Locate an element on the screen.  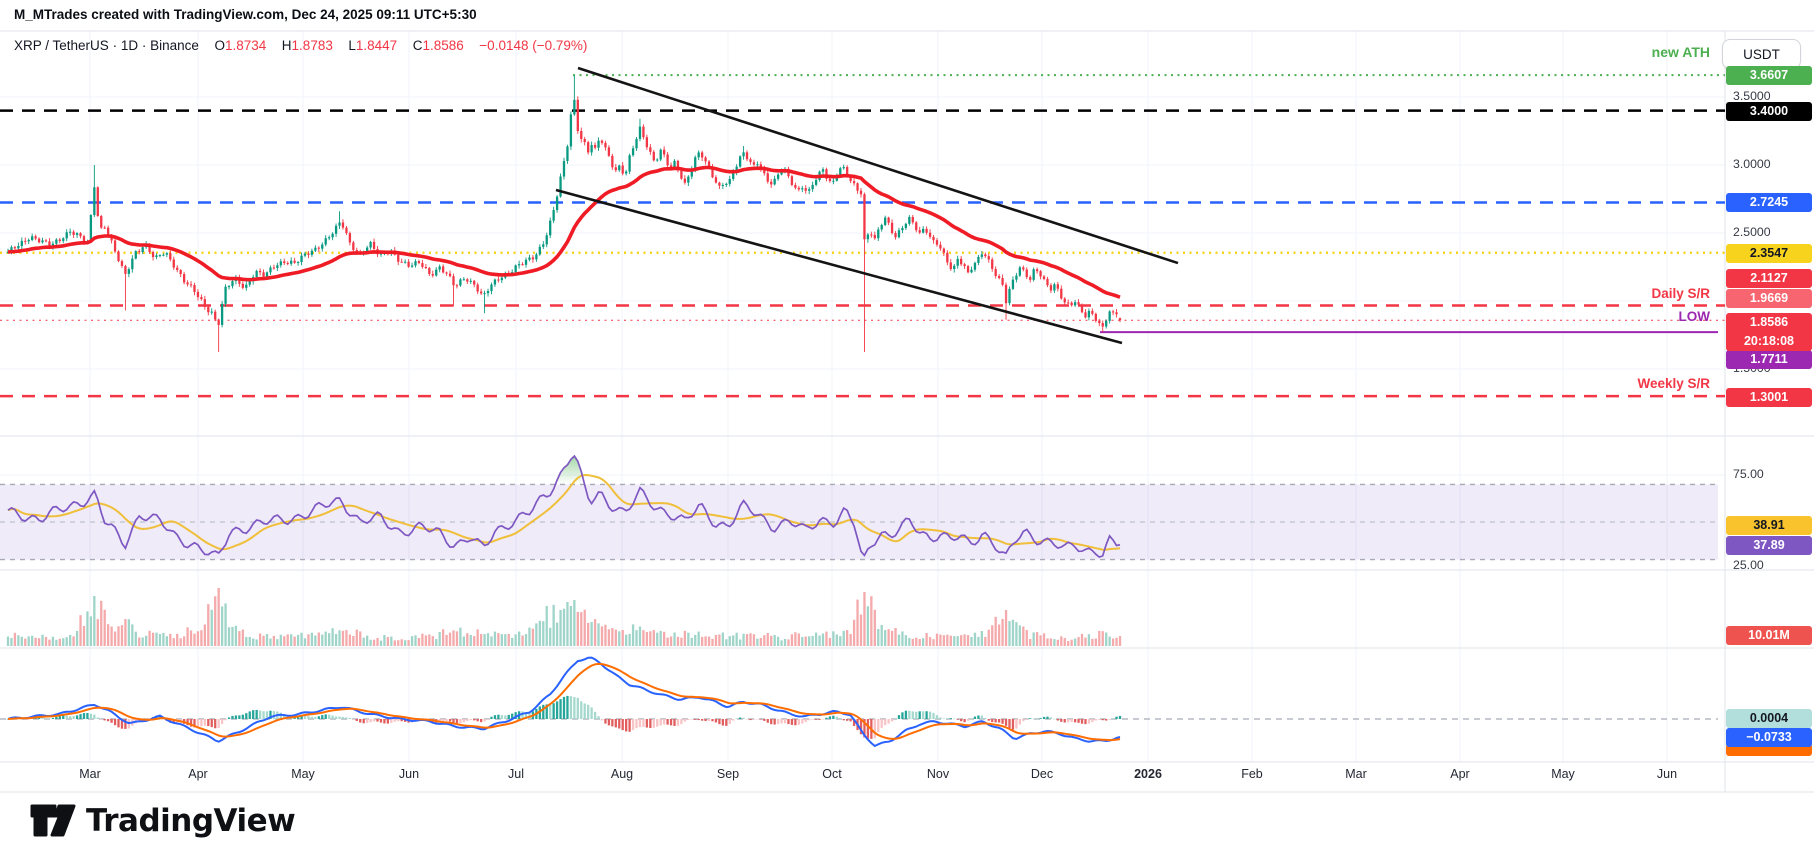
tradingview-logo-text: TradingView is located at coordinates (191, 821).